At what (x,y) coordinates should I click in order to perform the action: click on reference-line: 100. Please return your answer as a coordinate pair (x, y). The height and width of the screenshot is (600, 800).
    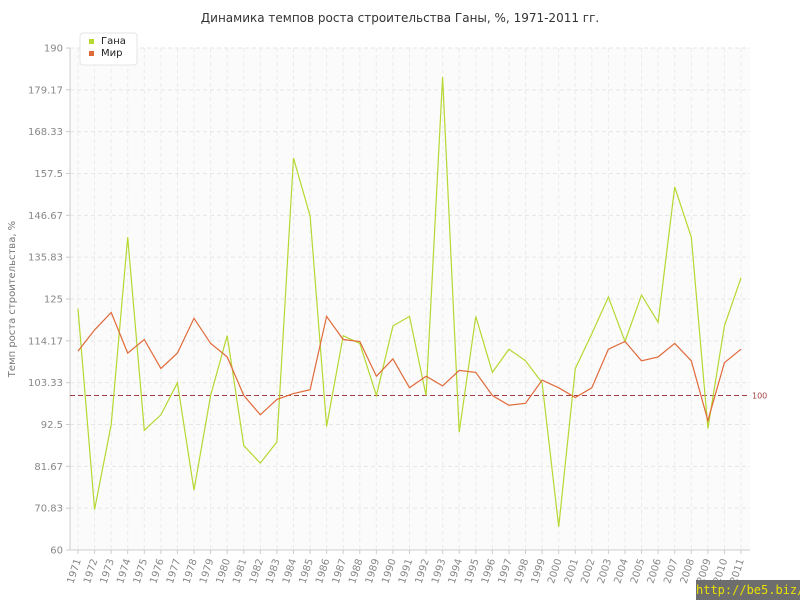
    Looking at the image, I should click on (418, 396).